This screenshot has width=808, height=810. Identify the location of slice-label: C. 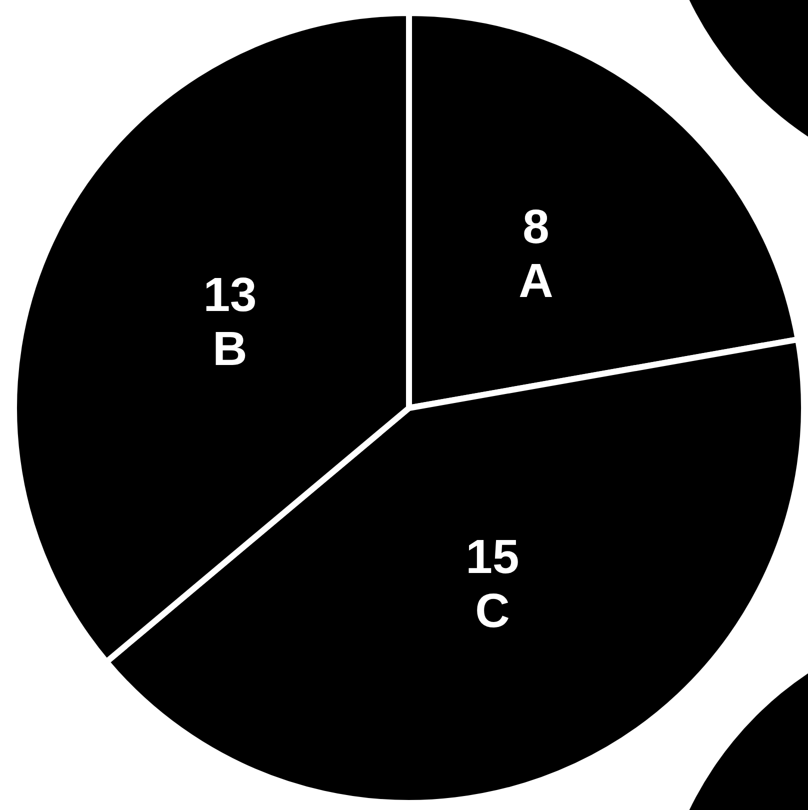
(492, 611).